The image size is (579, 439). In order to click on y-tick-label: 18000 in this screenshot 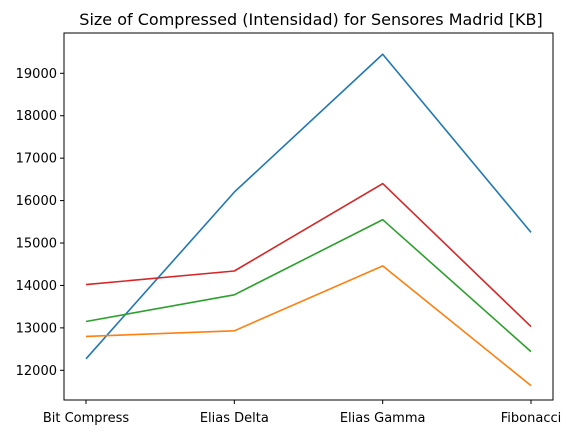, I will do `click(36, 116)`.